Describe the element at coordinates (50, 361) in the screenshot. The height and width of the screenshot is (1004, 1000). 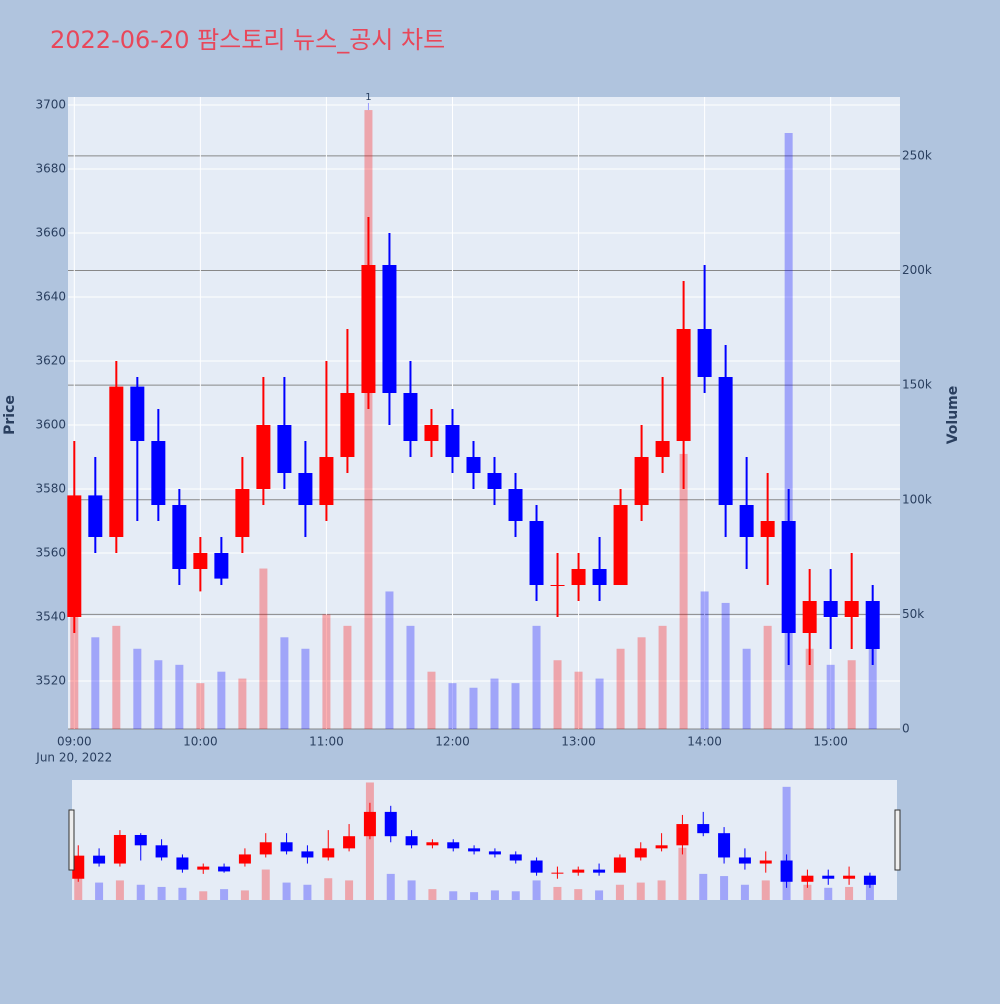
I see `y-tick-label: 3620` at that location.